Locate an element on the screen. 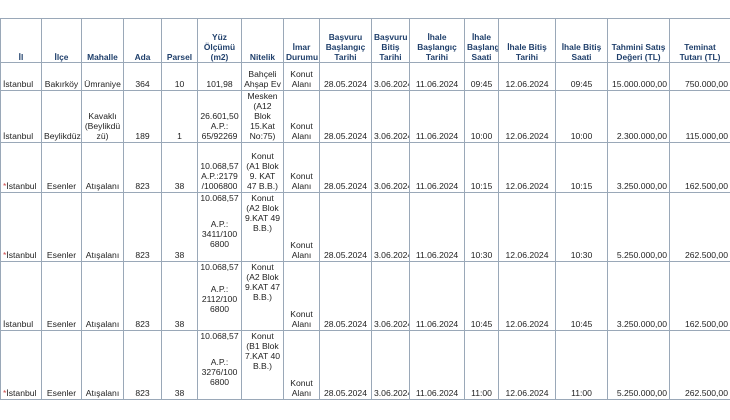 The height and width of the screenshot is (420, 730). cell-ihale-baslangic-saati: 10:15 is located at coordinates (481, 167).